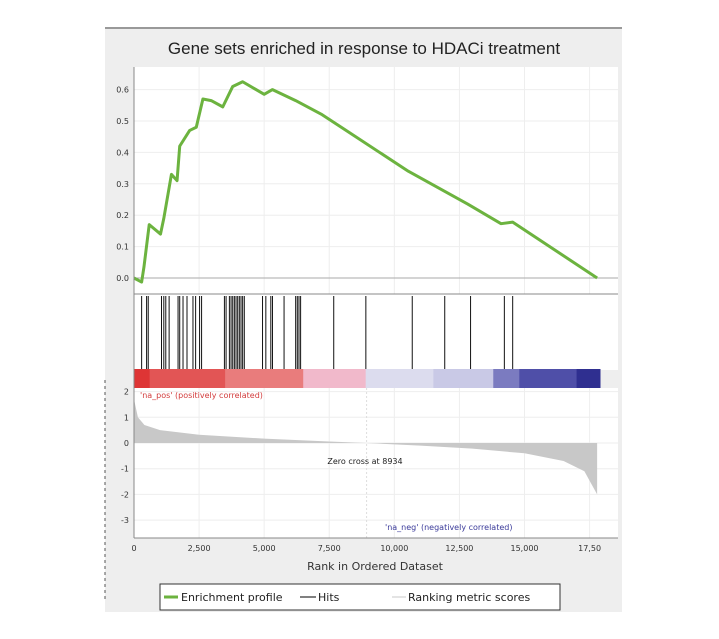  What do you see at coordinates (133, 548) in the screenshot?
I see `x-tick-label: 0` at bounding box center [133, 548].